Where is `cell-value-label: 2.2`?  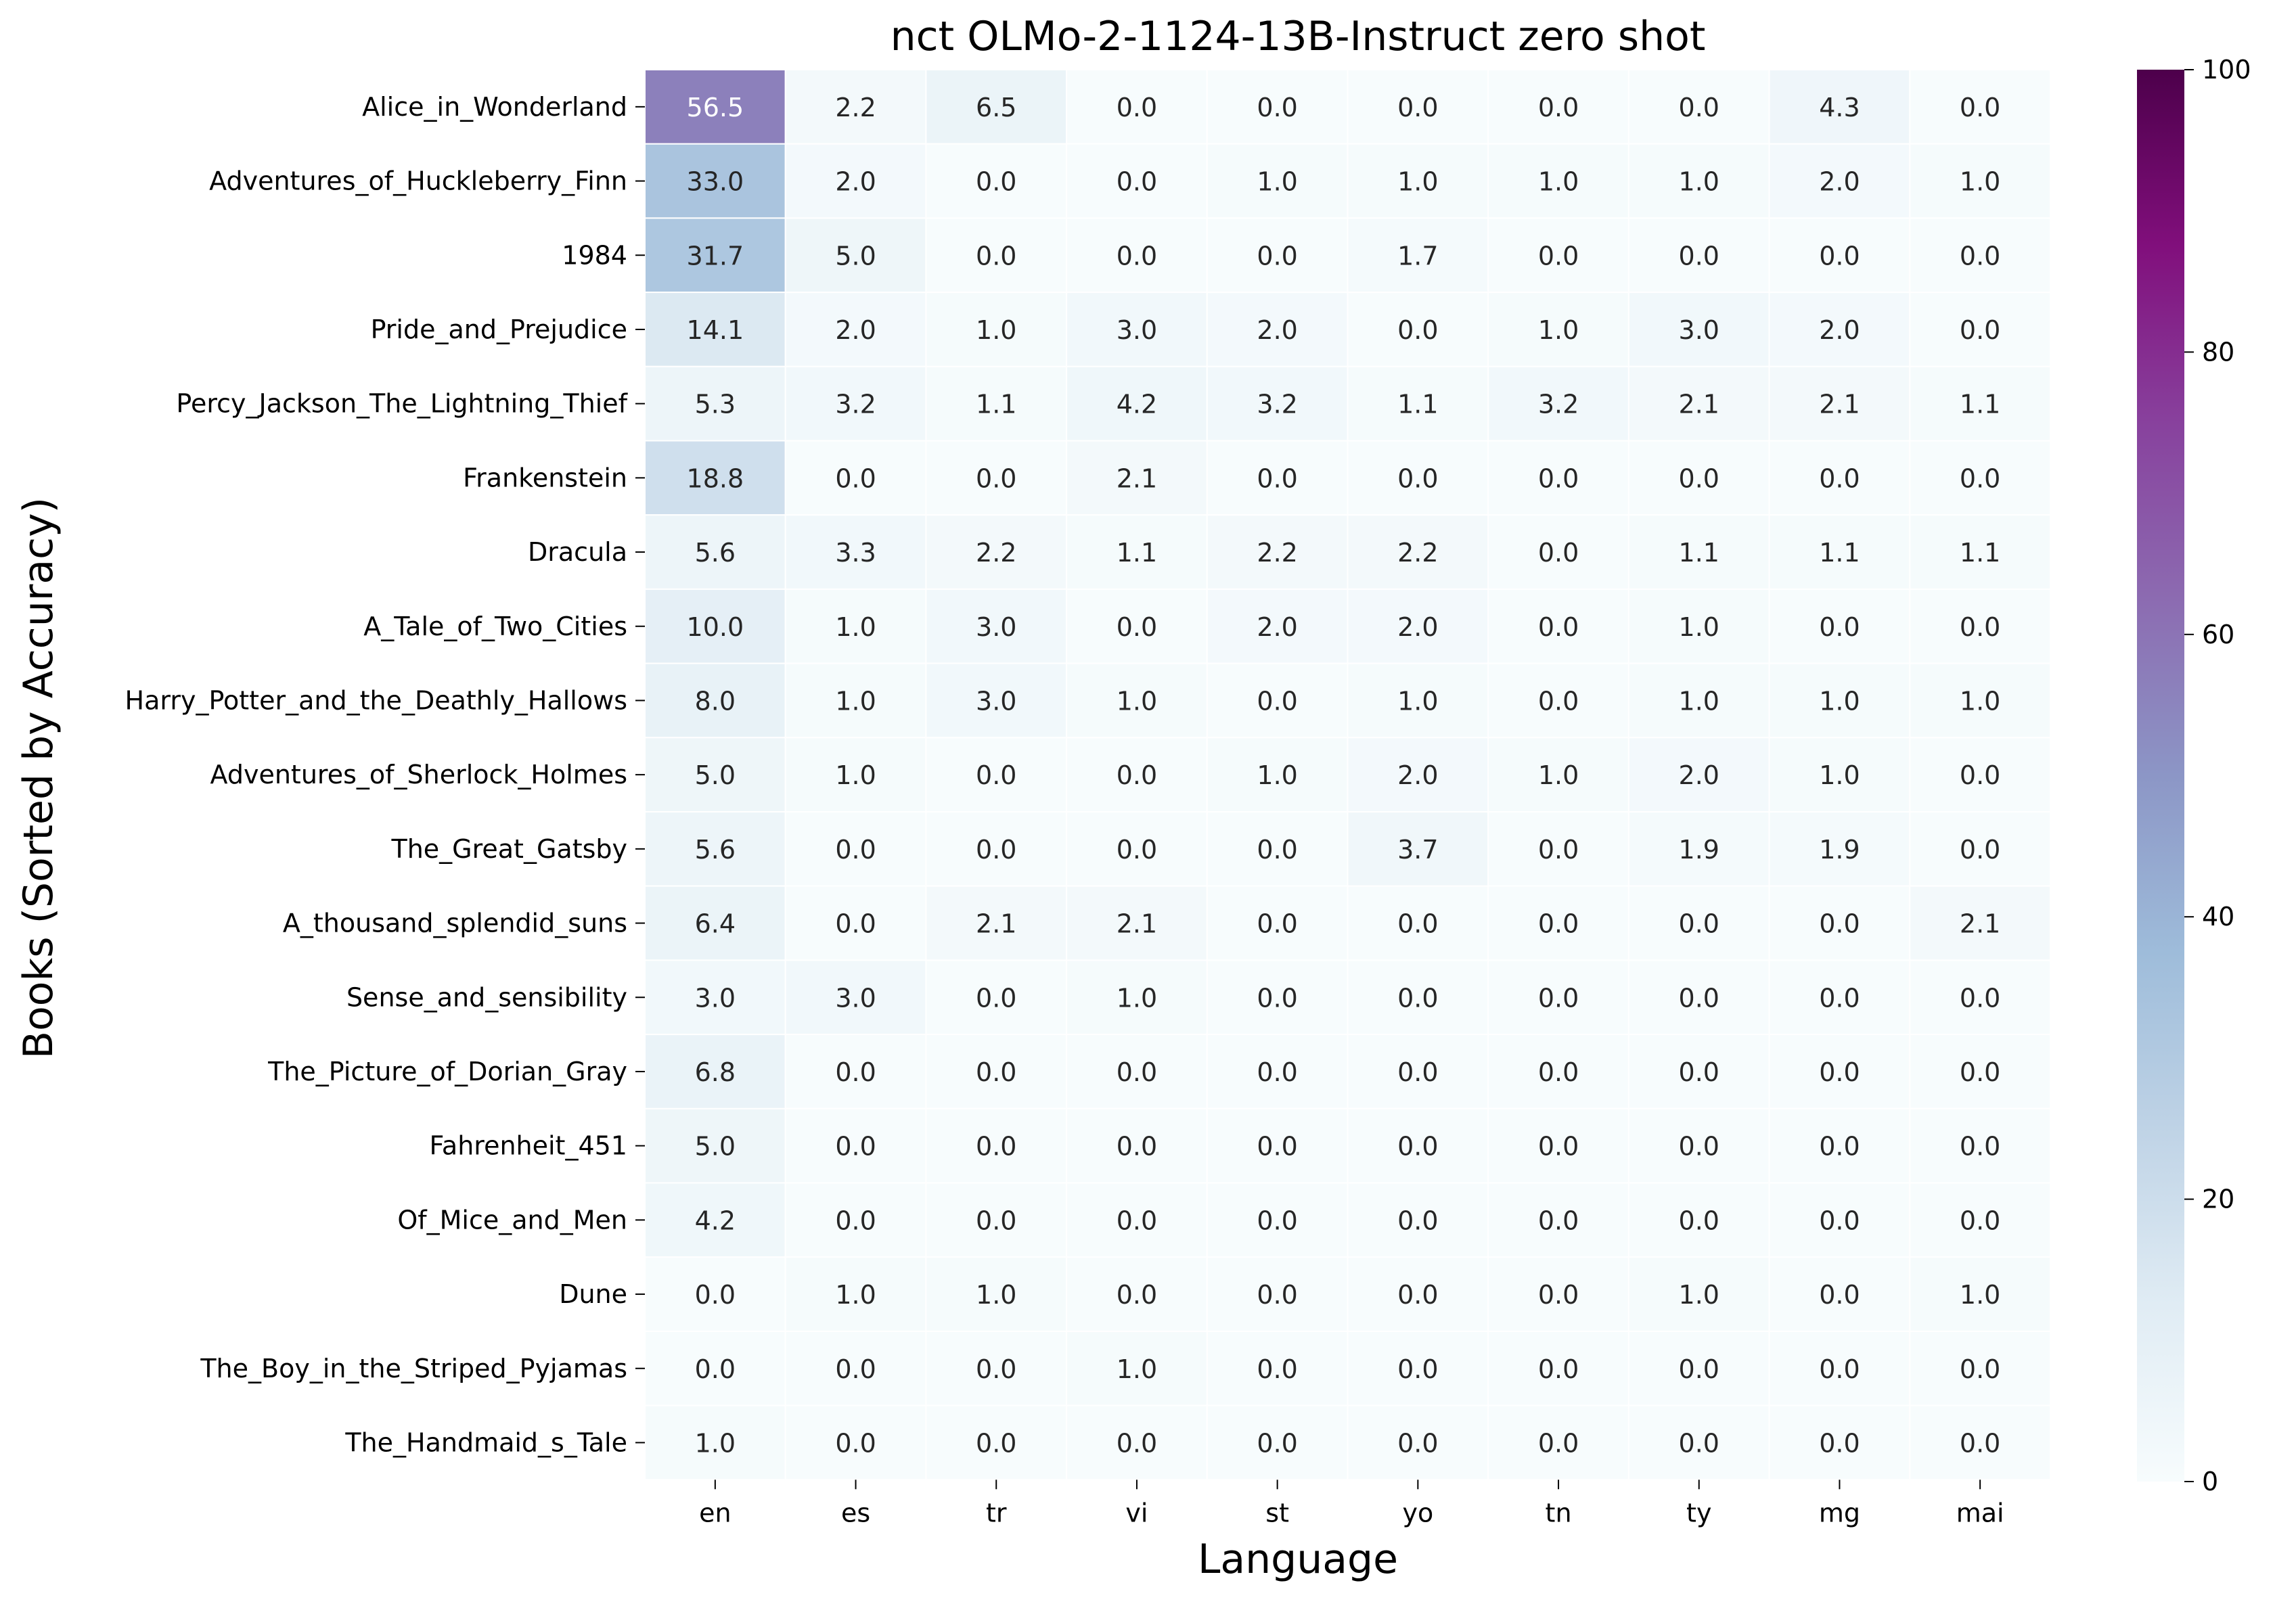 cell-value-label: 2.2 is located at coordinates (1417, 553).